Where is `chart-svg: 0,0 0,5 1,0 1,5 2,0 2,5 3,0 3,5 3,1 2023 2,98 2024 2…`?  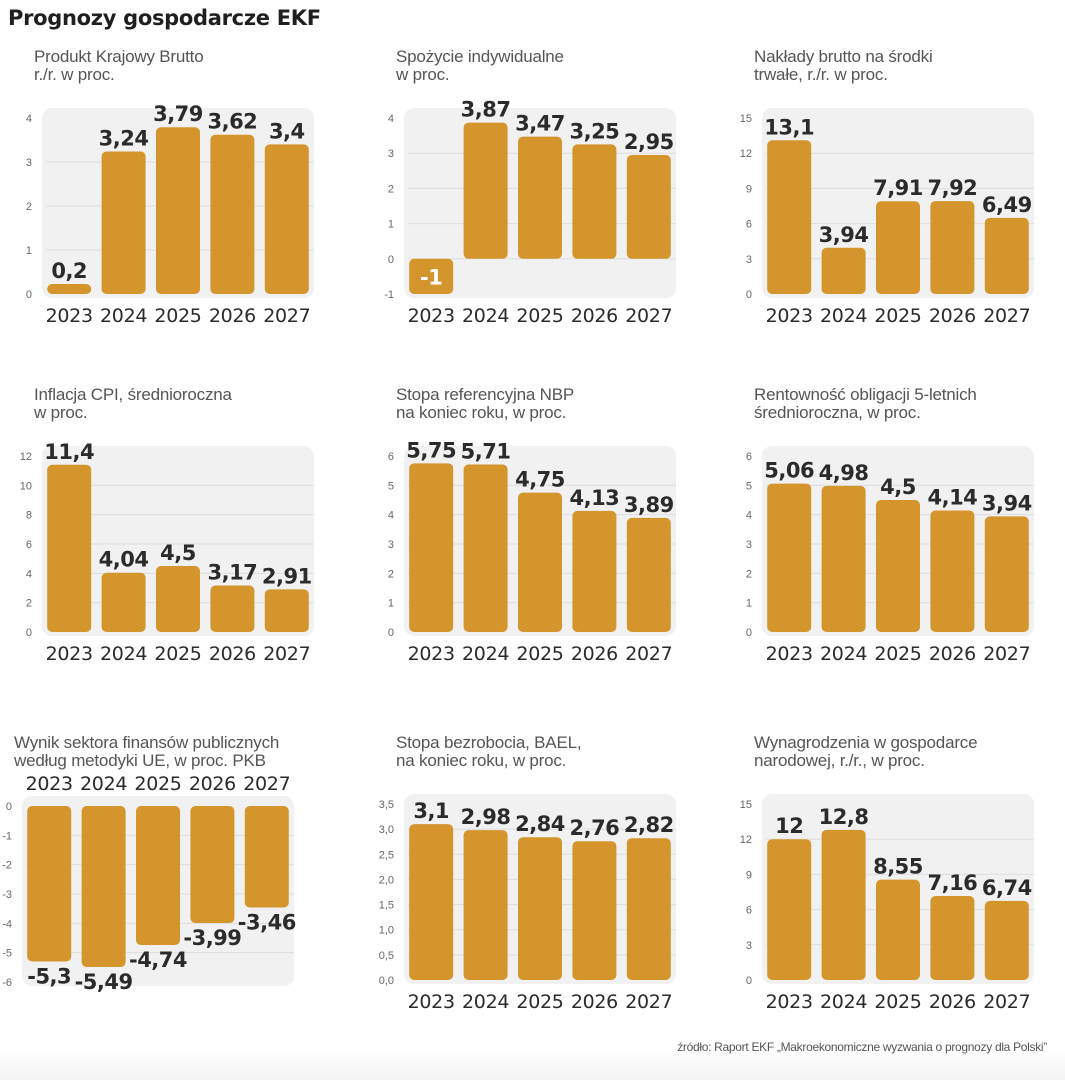 chart-svg: 0,0 0,5 1,0 1,5 2,0 2,5 3,0 3,5 3,1 2023 2,98 2024 2… is located at coordinates (527, 903).